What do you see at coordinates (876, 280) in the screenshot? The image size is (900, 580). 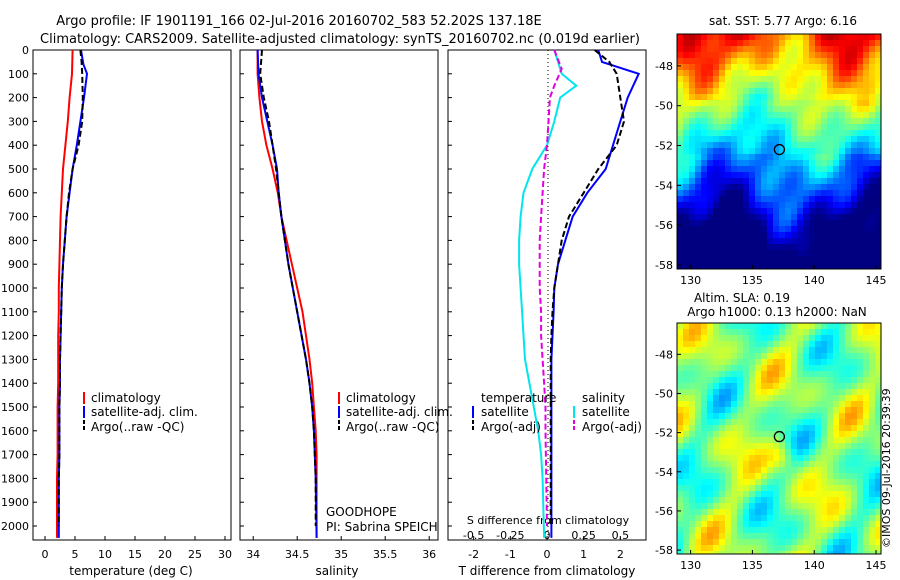 I see `lon-tick-label: 145` at bounding box center [876, 280].